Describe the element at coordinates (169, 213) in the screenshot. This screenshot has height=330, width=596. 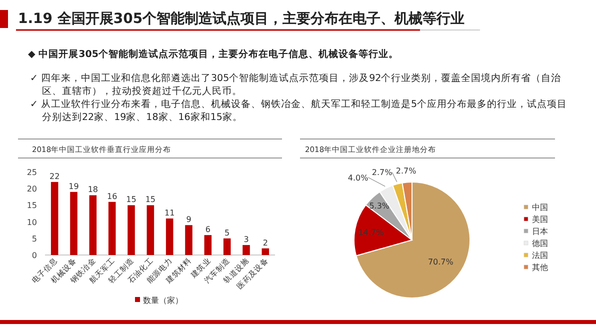
I see `data-label: 11` at that location.